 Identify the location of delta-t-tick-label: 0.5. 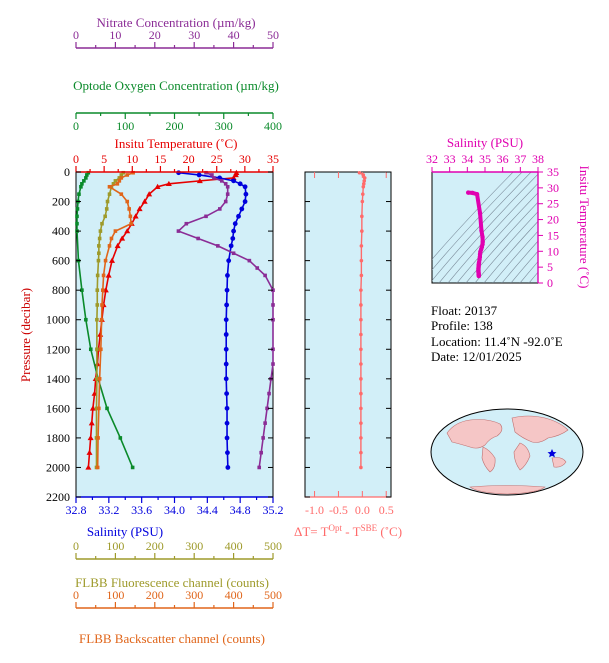
(386, 510).